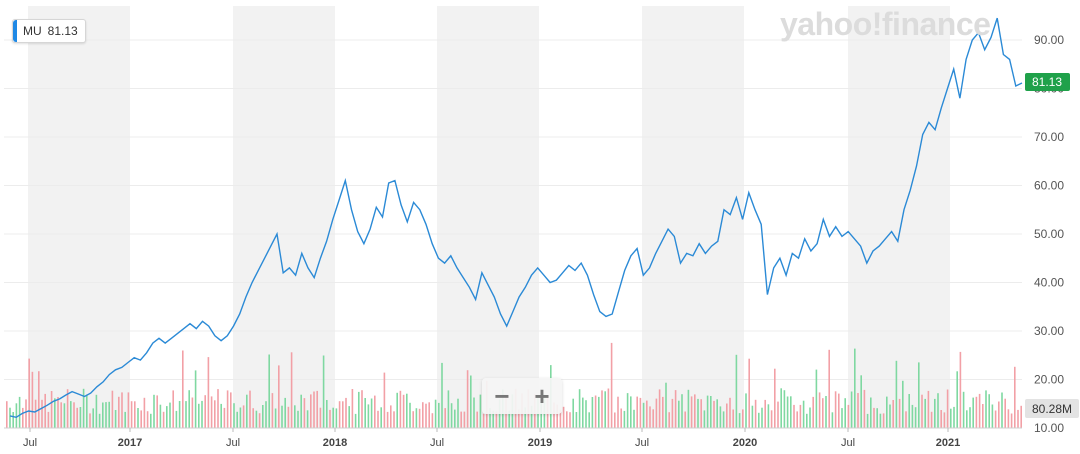  I want to click on price-badge-bg, so click(1047, 82).